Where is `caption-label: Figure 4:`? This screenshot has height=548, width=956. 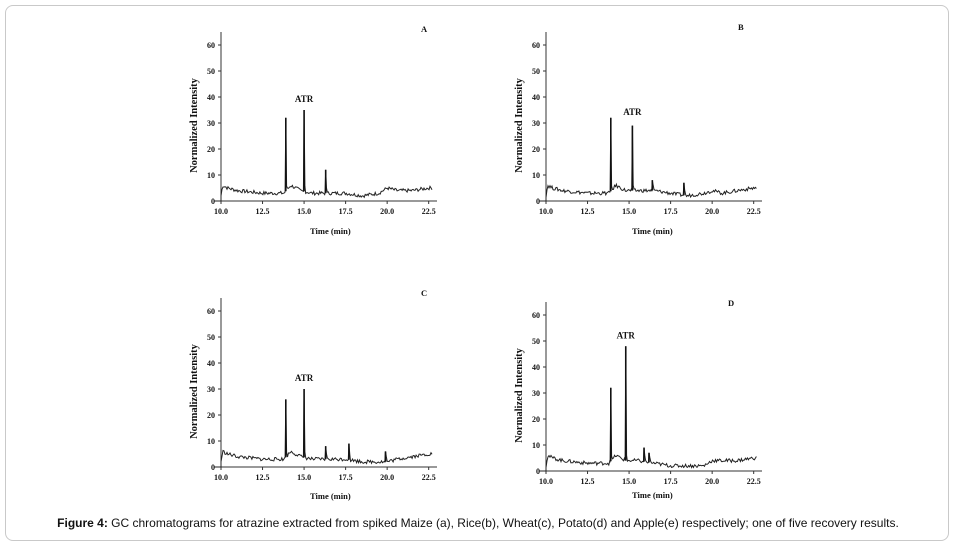 caption-label: Figure 4: is located at coordinates (82, 523).